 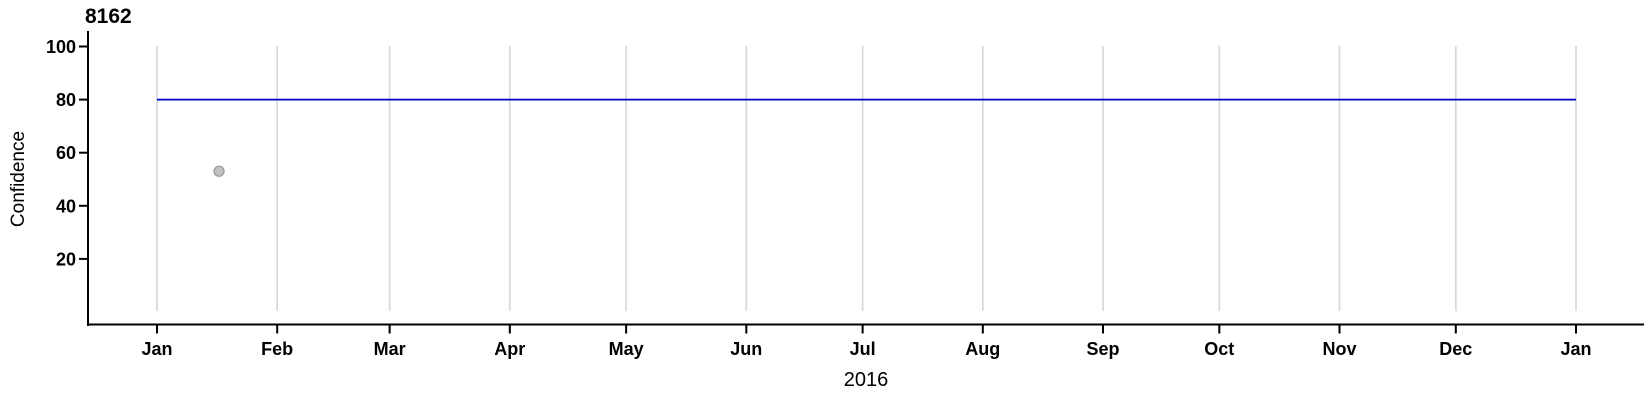 What do you see at coordinates (866, 380) in the screenshot?
I see `x-axis-label: 2016` at bounding box center [866, 380].